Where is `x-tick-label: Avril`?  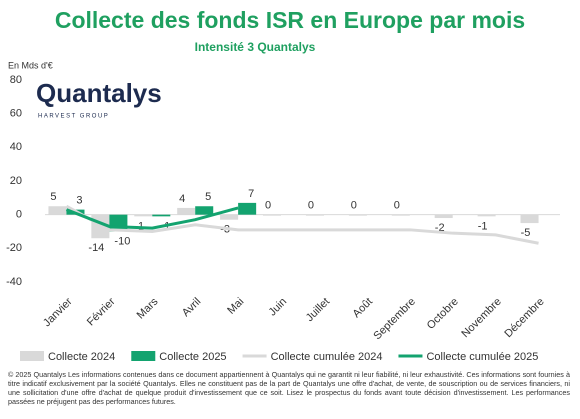 x-tick-label: Avril is located at coordinates (191, 307).